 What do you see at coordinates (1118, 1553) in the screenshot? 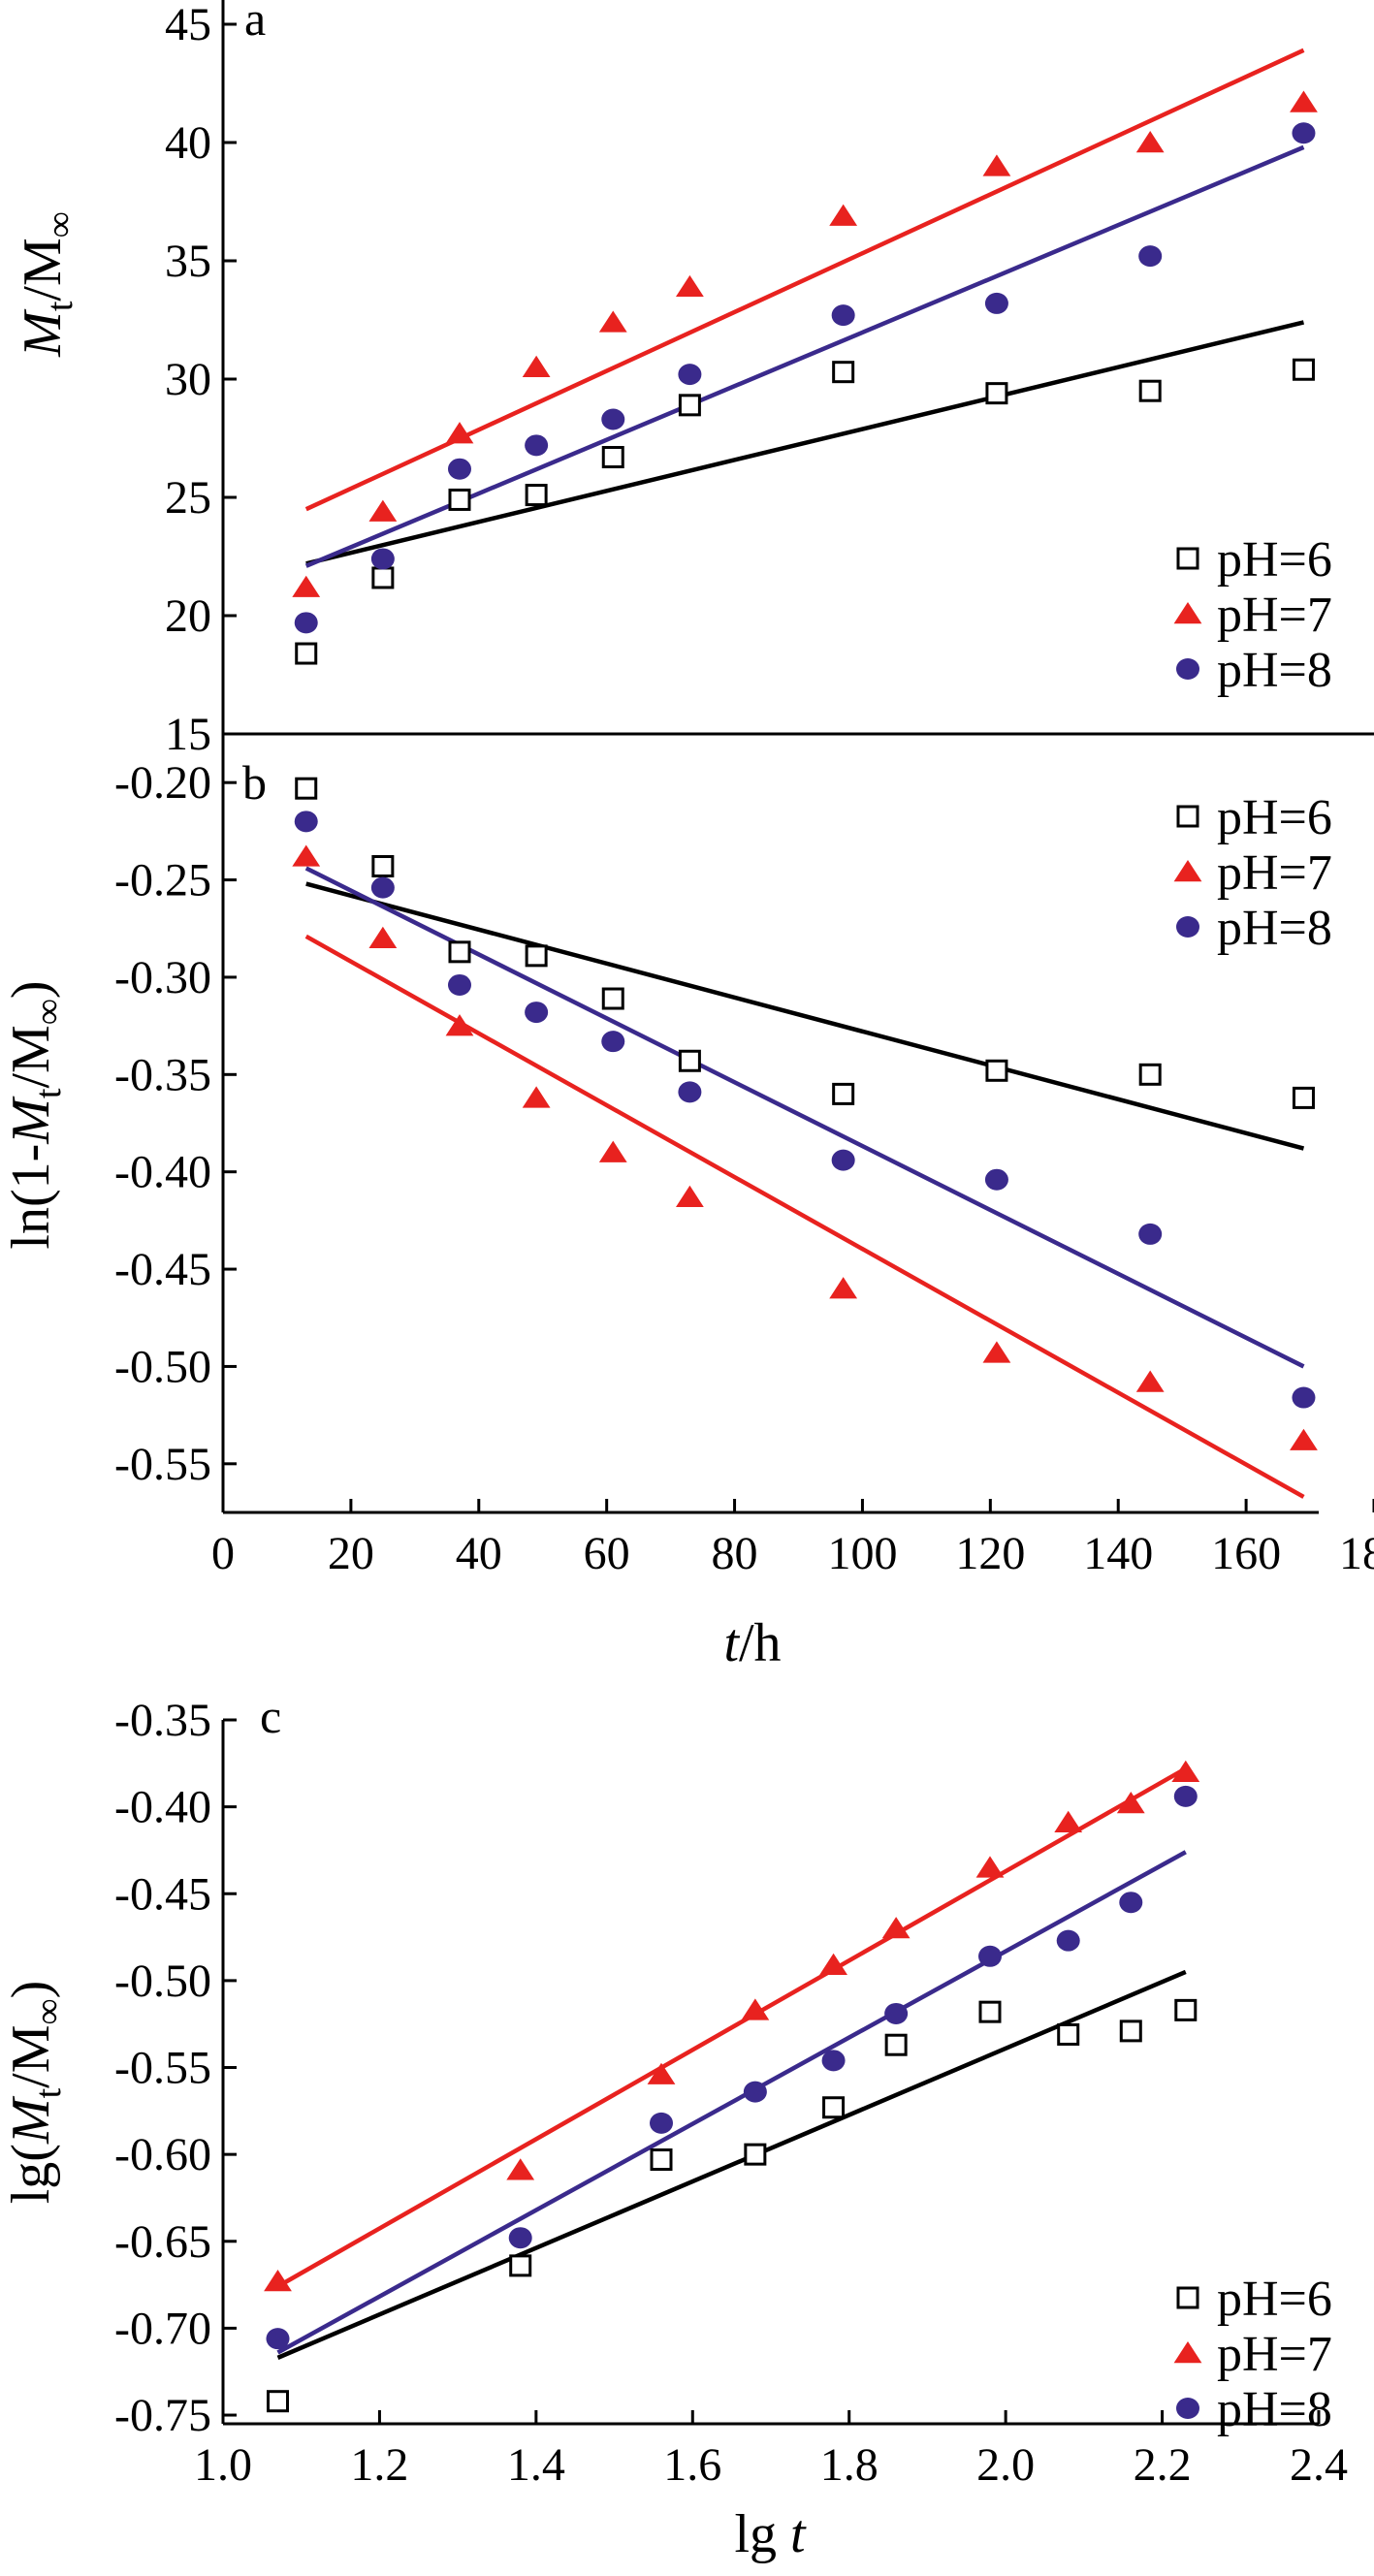
I see `panel-b-xtick-label: 140` at bounding box center [1118, 1553].